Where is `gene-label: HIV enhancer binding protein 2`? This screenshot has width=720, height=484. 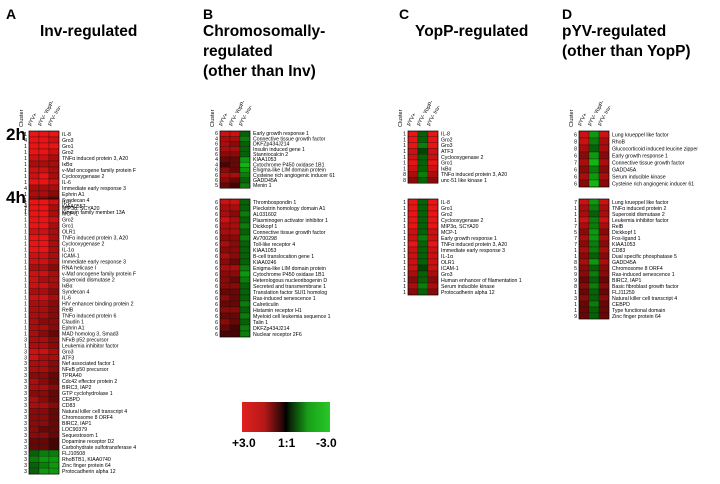
gene-label: HIV enhancer binding protein 2 is located at coordinates (98, 304).